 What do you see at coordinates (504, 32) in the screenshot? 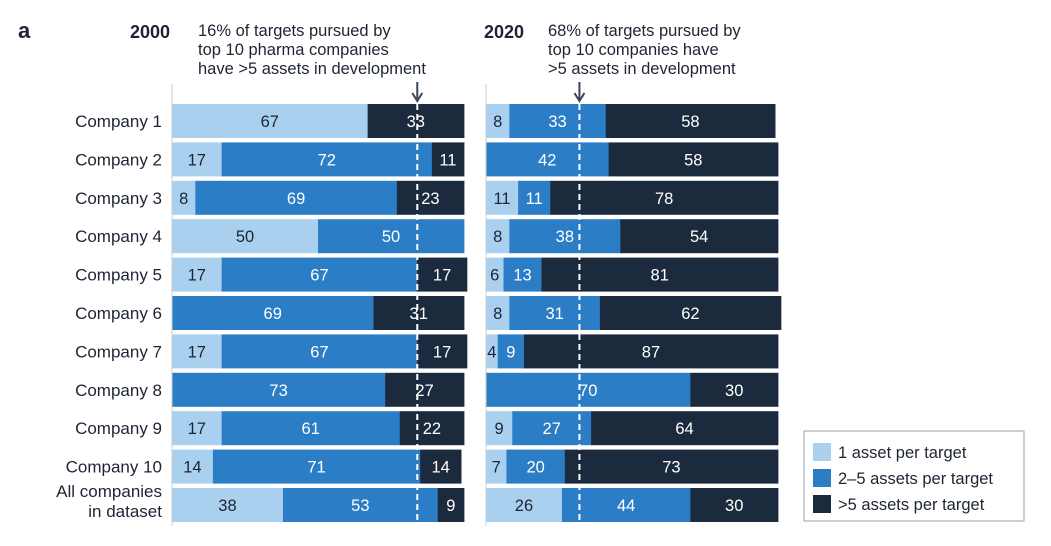
I see `year-title: 2020` at bounding box center [504, 32].